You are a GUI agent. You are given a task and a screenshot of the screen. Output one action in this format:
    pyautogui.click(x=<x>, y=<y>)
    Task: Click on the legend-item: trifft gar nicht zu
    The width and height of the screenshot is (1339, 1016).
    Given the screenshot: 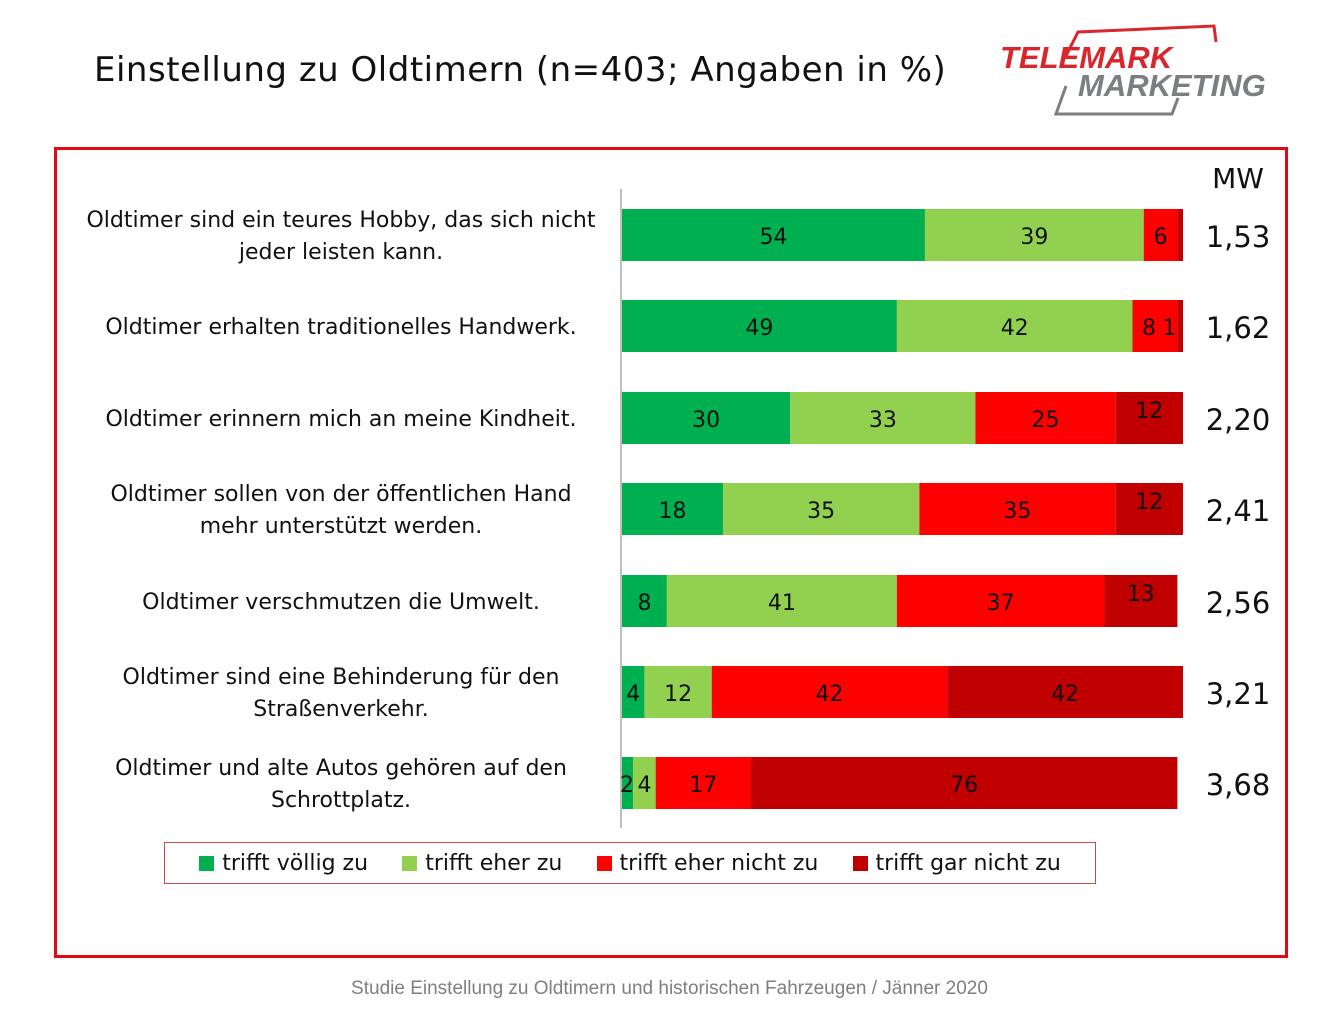 What is the action you would take?
    pyautogui.click(x=956, y=863)
    